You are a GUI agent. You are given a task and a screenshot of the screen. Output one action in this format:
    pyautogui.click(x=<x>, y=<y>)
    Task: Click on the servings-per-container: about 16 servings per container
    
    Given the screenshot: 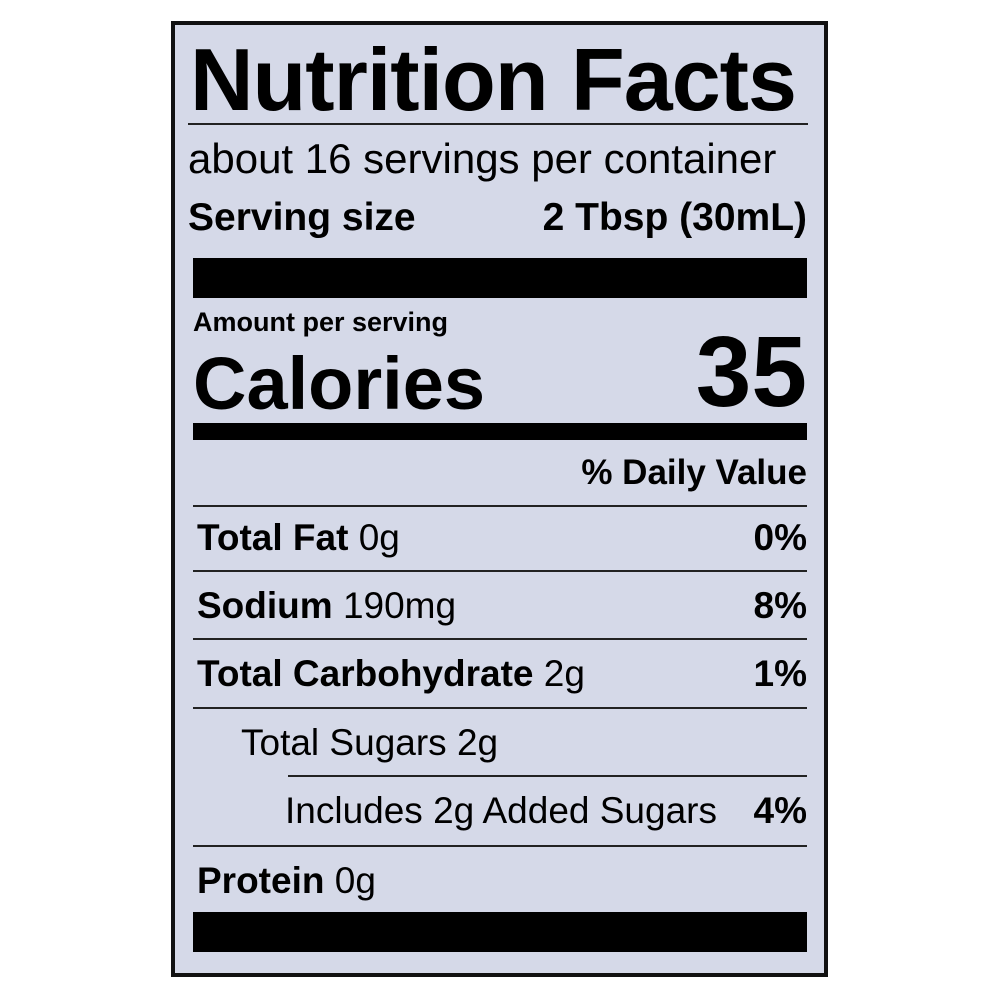 What is the action you would take?
    pyautogui.click(x=482, y=158)
    